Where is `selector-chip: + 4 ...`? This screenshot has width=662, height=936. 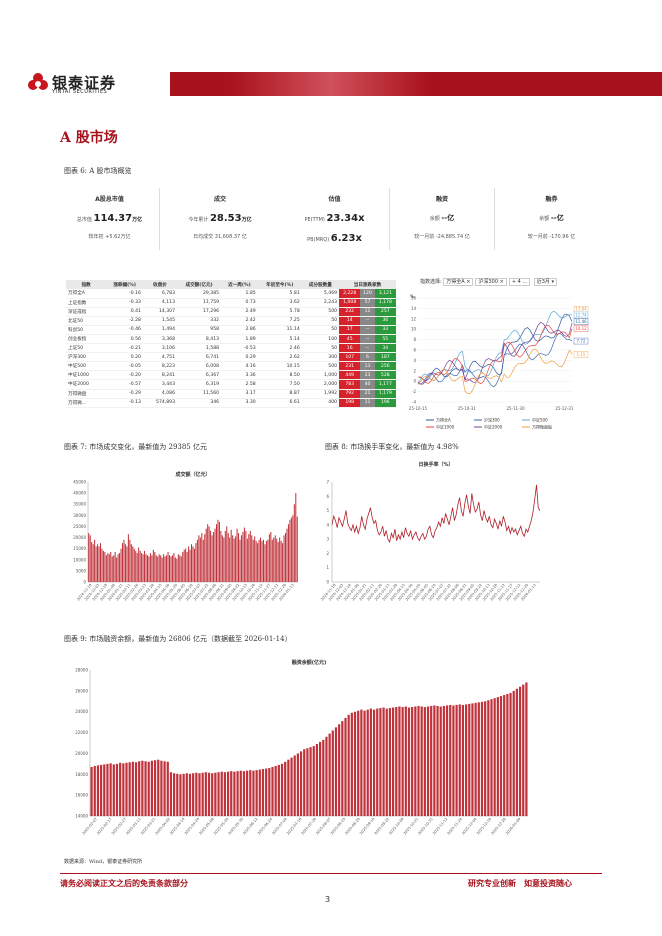 selector-chip: + 4 ... is located at coordinates (519, 282).